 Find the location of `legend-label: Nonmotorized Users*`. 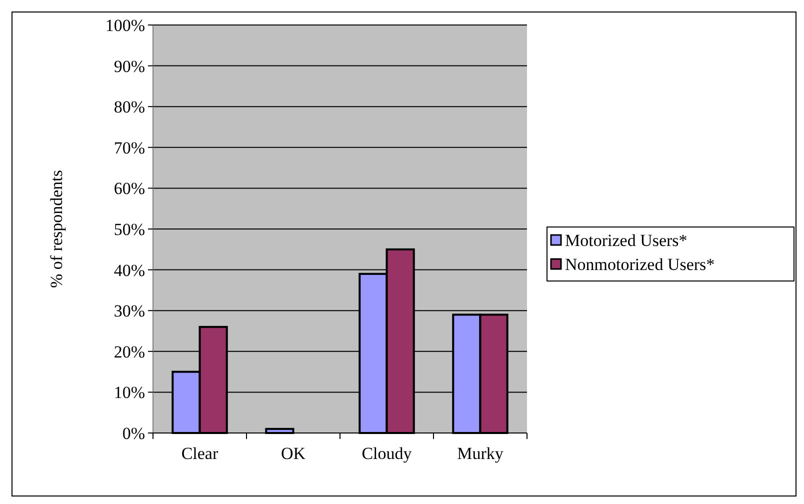

legend-label: Nonmotorized Users* is located at coordinates (640, 264).